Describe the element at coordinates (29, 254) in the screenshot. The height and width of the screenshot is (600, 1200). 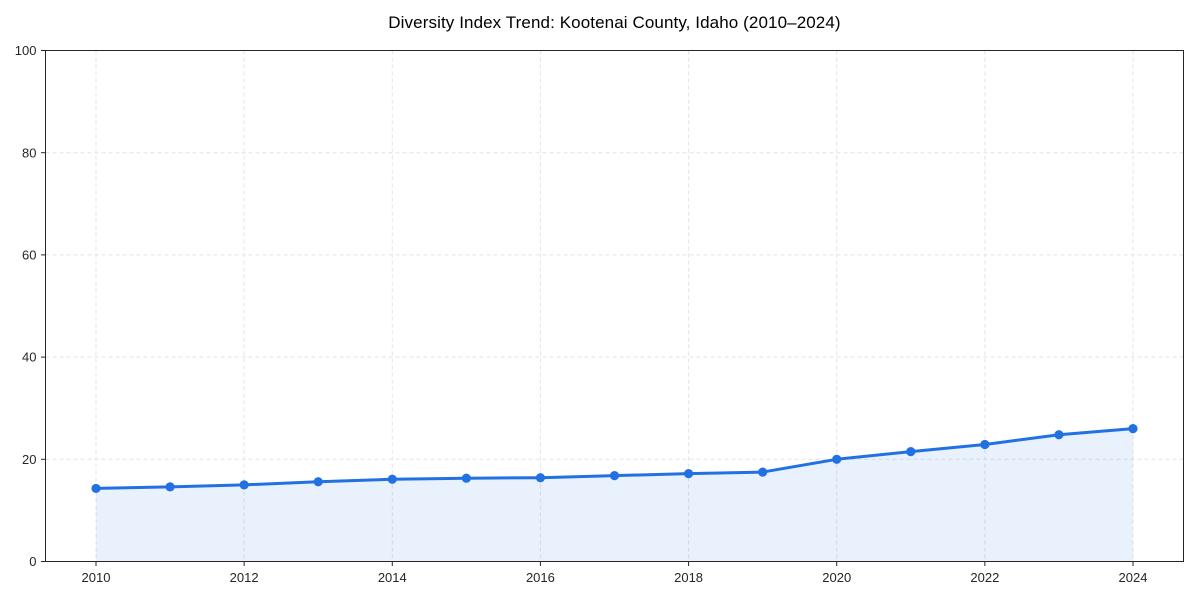
I see `y-axis-tick-label: 60` at that location.